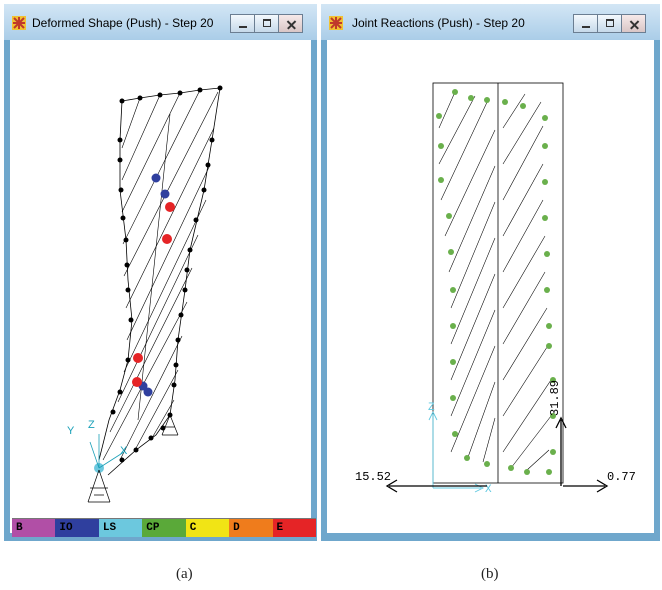 The height and width of the screenshot is (590, 662). What do you see at coordinates (251, 528) in the screenshot?
I see `legend-d: D` at bounding box center [251, 528].